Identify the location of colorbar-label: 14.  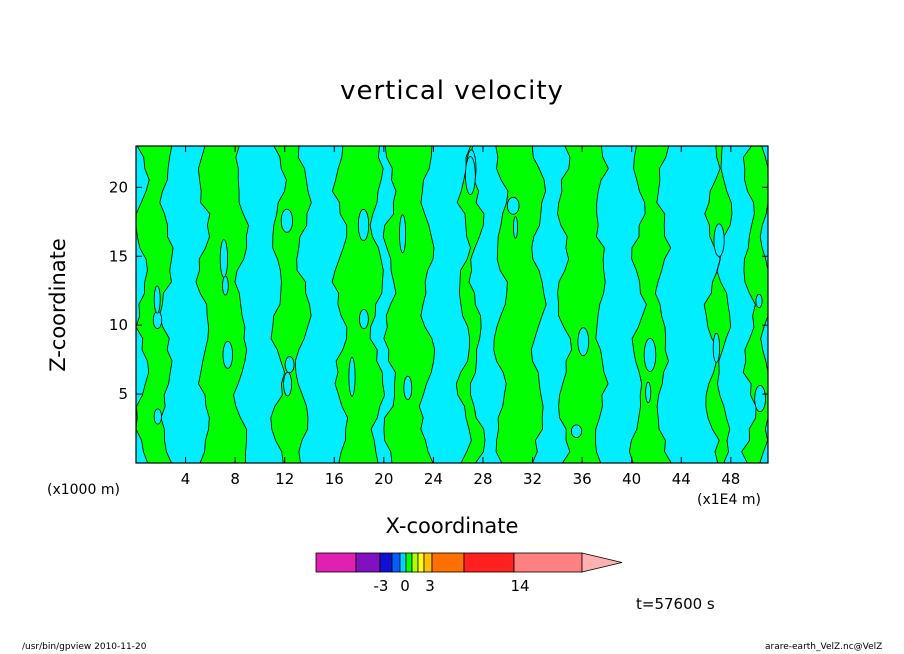
(519, 586).